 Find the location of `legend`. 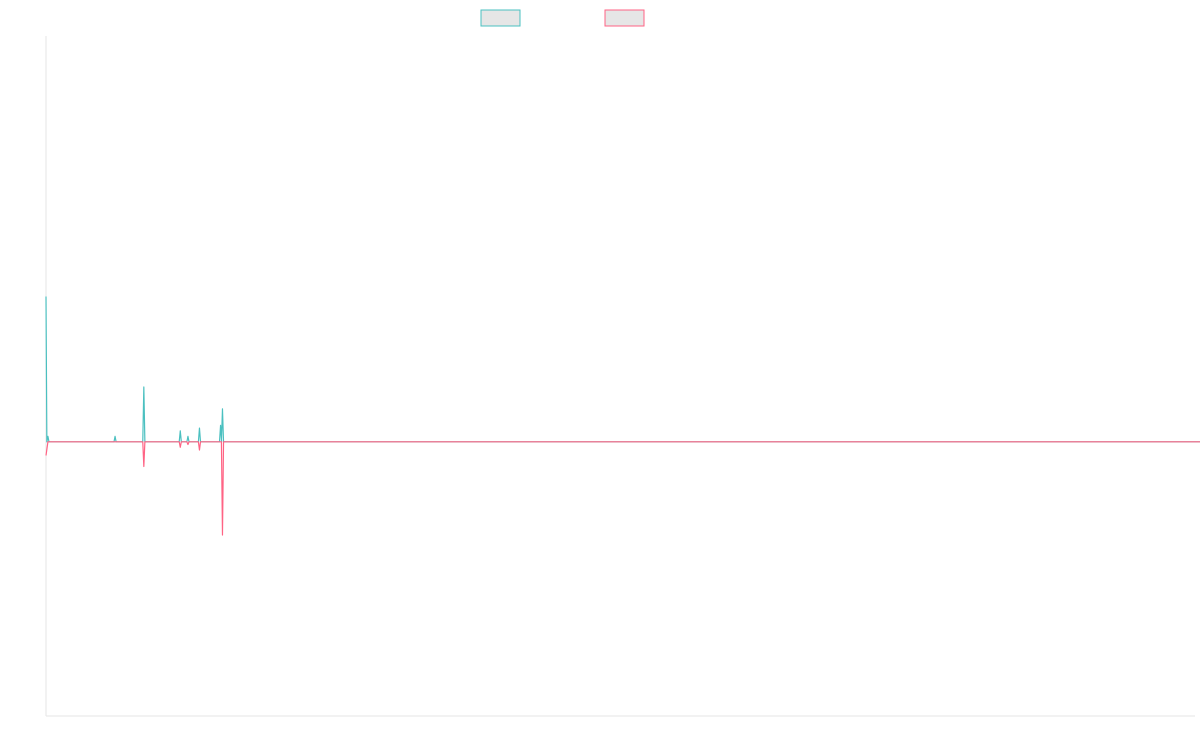

legend is located at coordinates (562, 18).